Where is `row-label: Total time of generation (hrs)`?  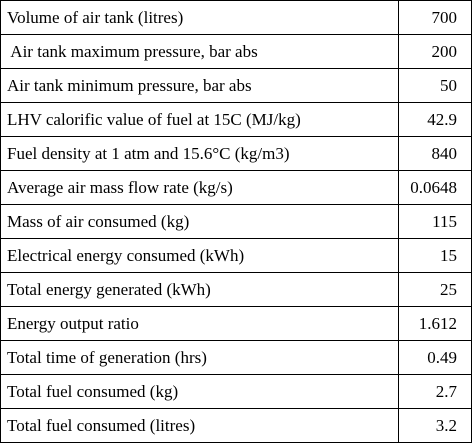
row-label: Total time of generation (hrs) is located at coordinates (199, 357).